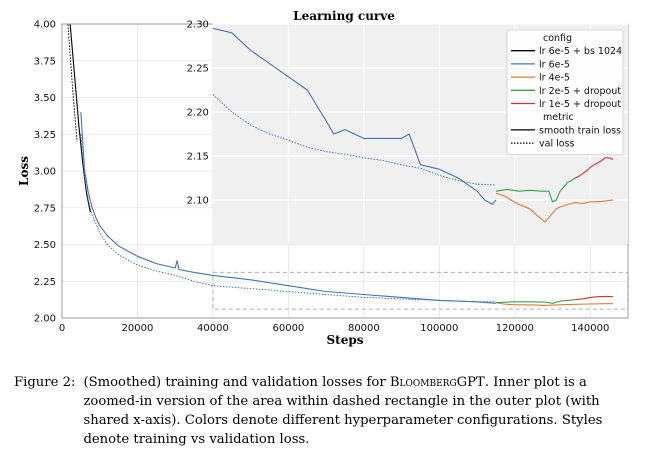 The image size is (645, 469). Describe the element at coordinates (554, 78) in the screenshot. I see `legend-entry-label: lr 4e-5` at that location.